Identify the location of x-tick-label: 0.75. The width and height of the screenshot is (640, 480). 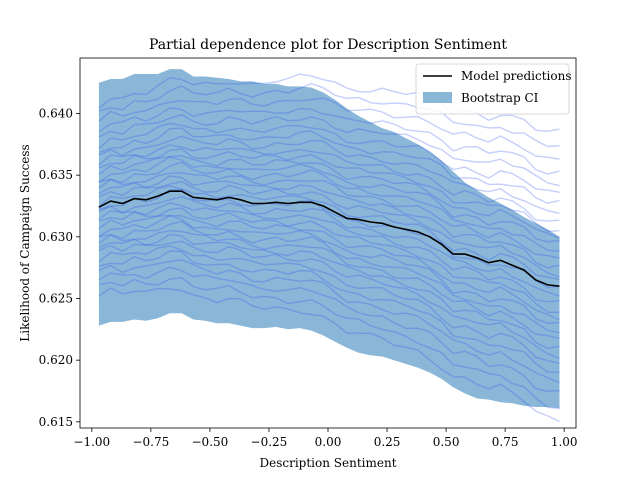
(505, 442).